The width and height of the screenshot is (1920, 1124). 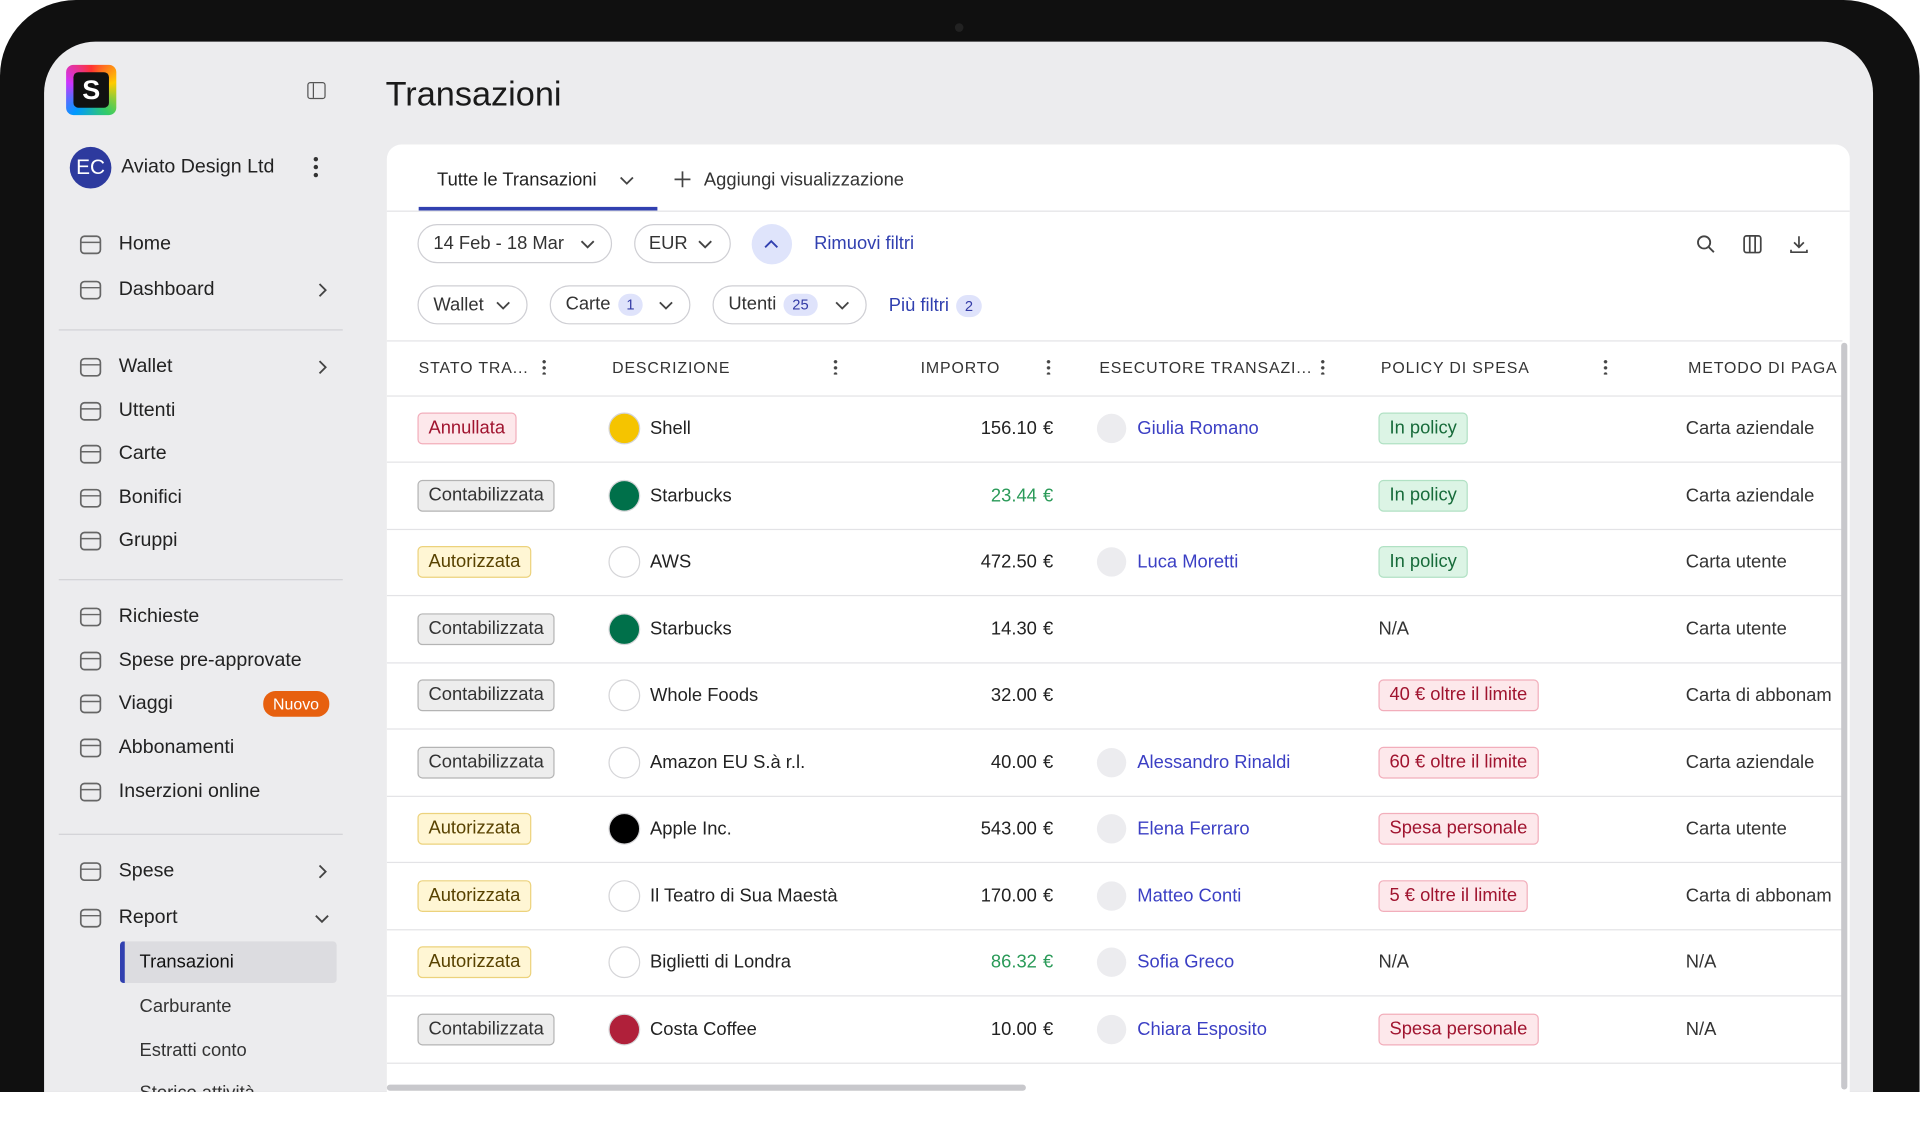 What do you see at coordinates (706, 1087) in the screenshot?
I see `horizontal-scrollbar` at bounding box center [706, 1087].